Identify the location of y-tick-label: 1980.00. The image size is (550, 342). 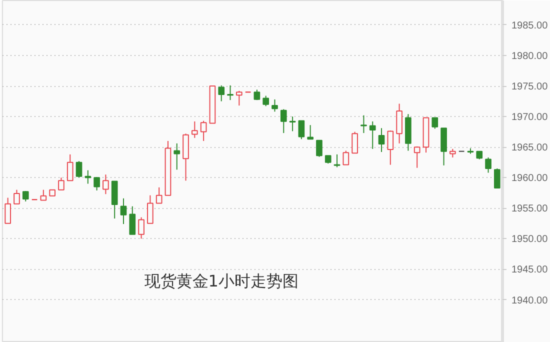
(530, 56).